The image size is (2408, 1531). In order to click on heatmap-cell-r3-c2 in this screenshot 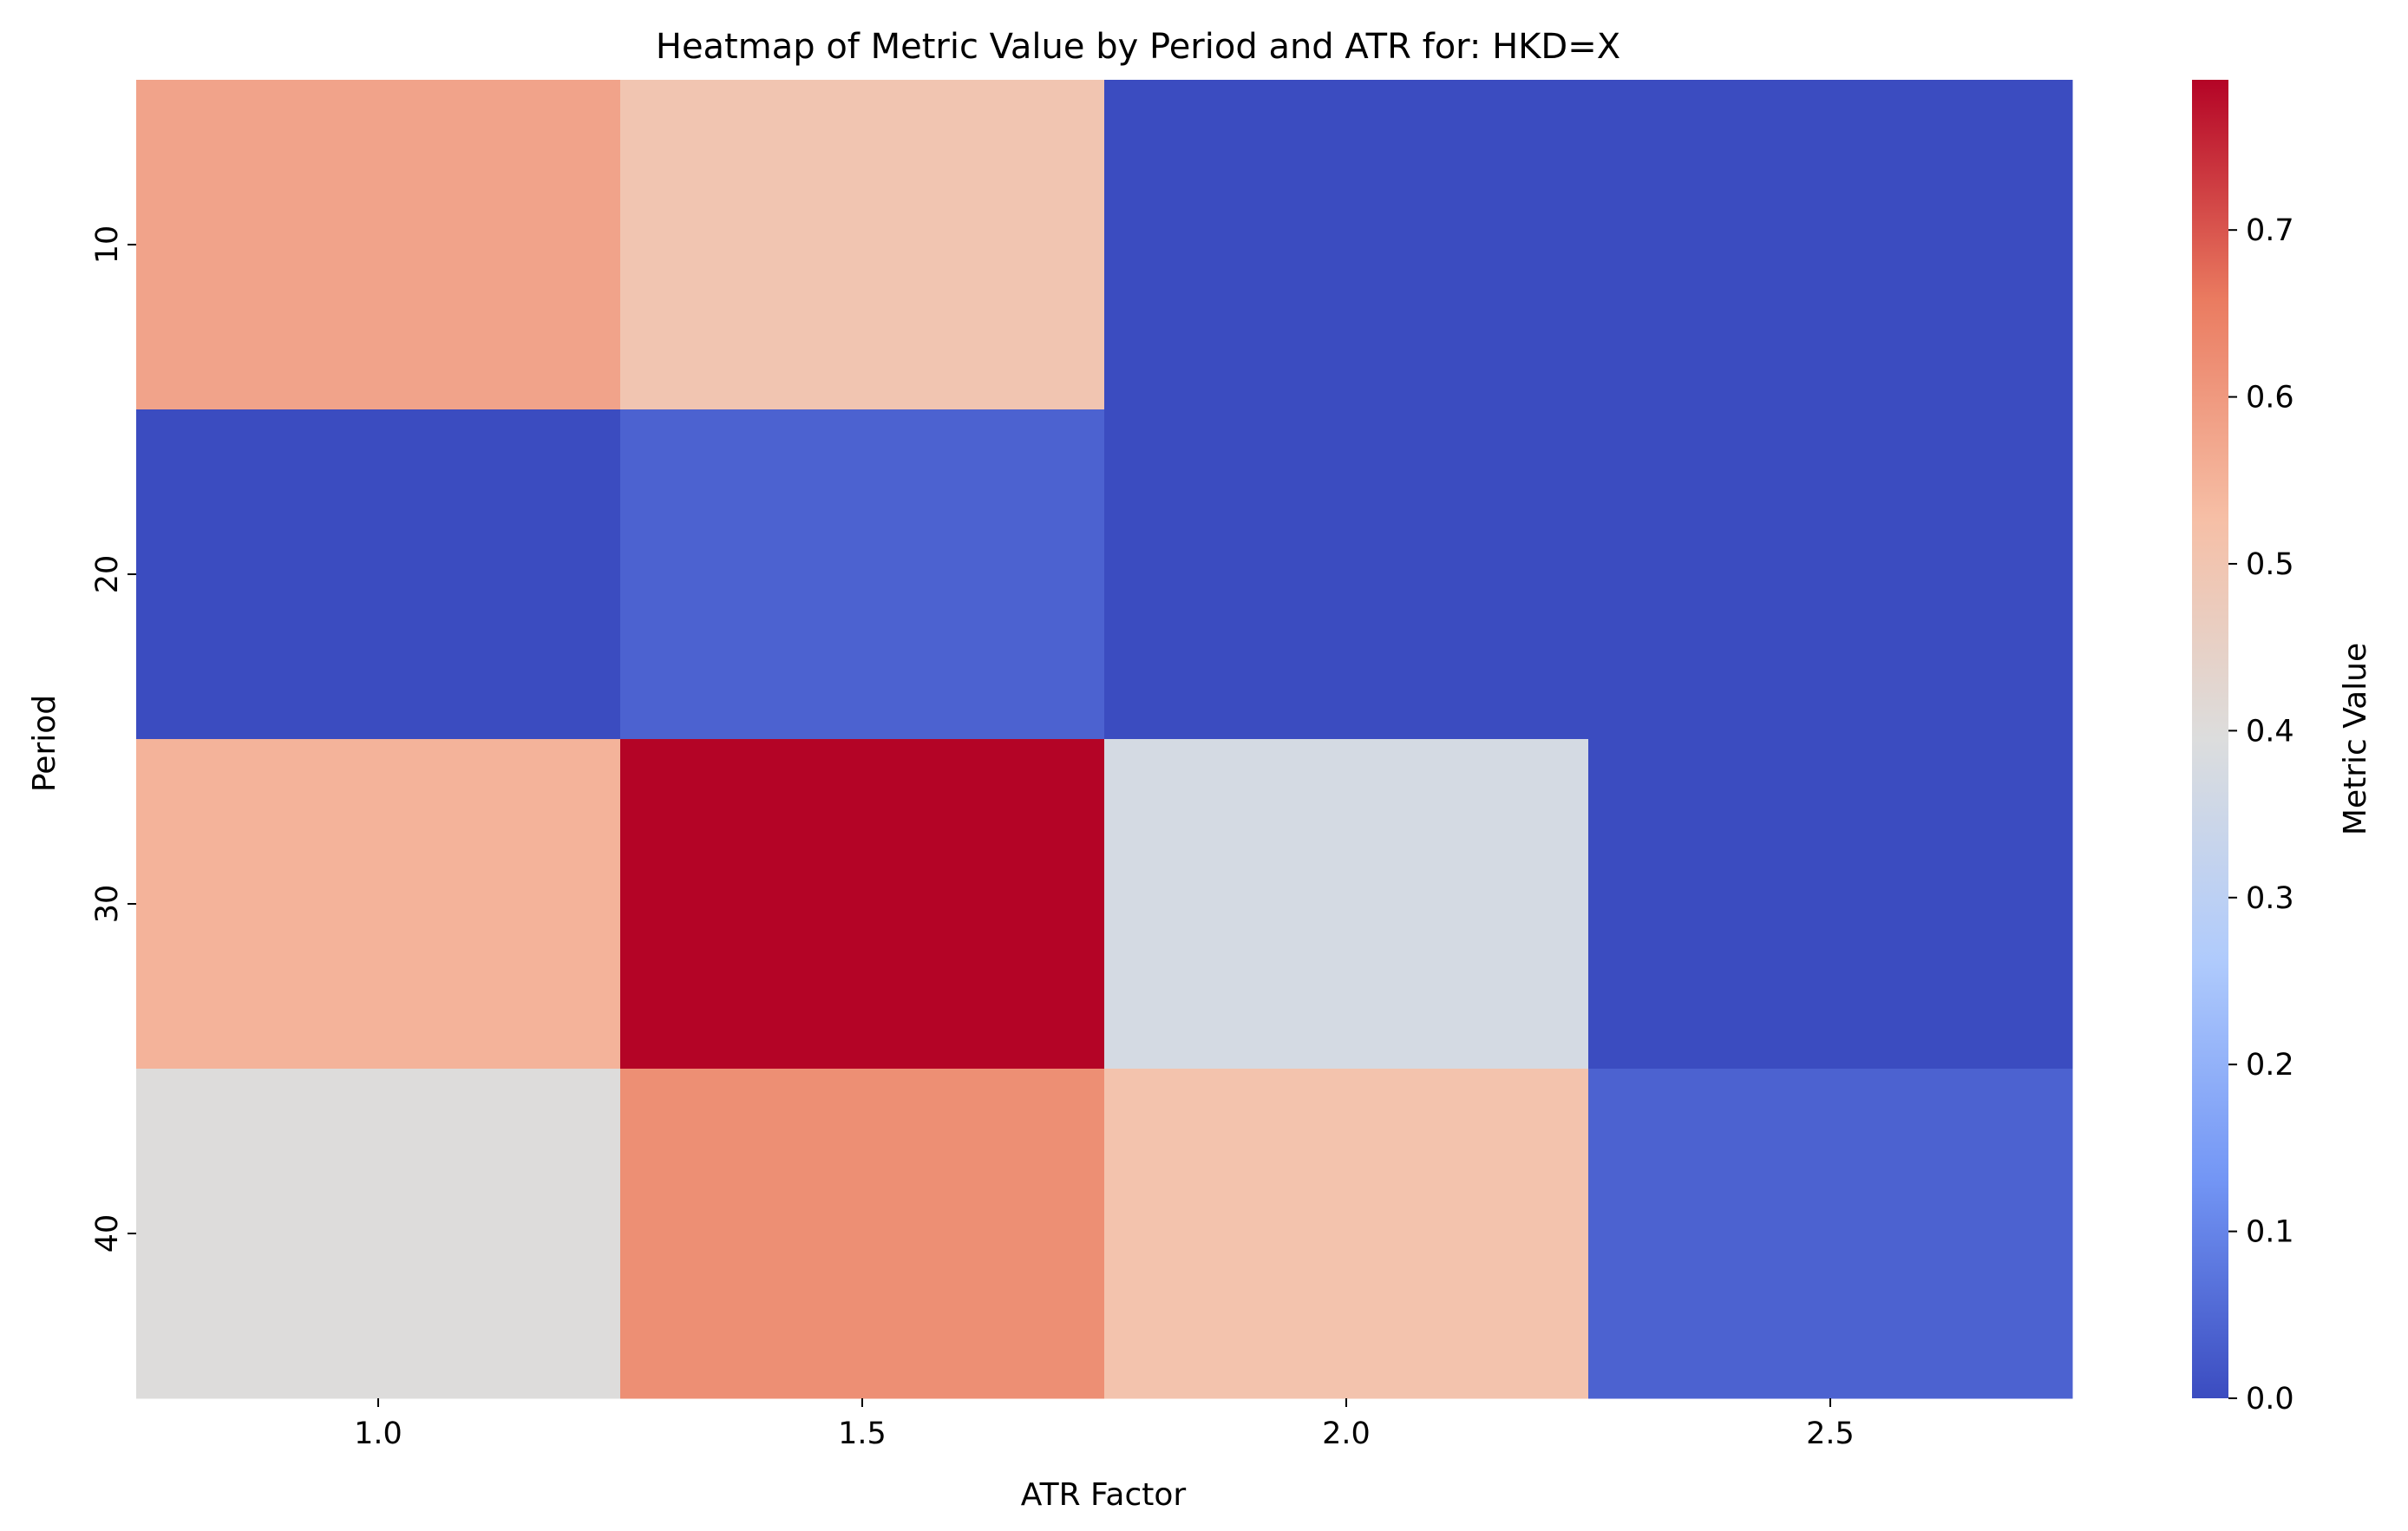, I will do `click(1346, 1234)`.